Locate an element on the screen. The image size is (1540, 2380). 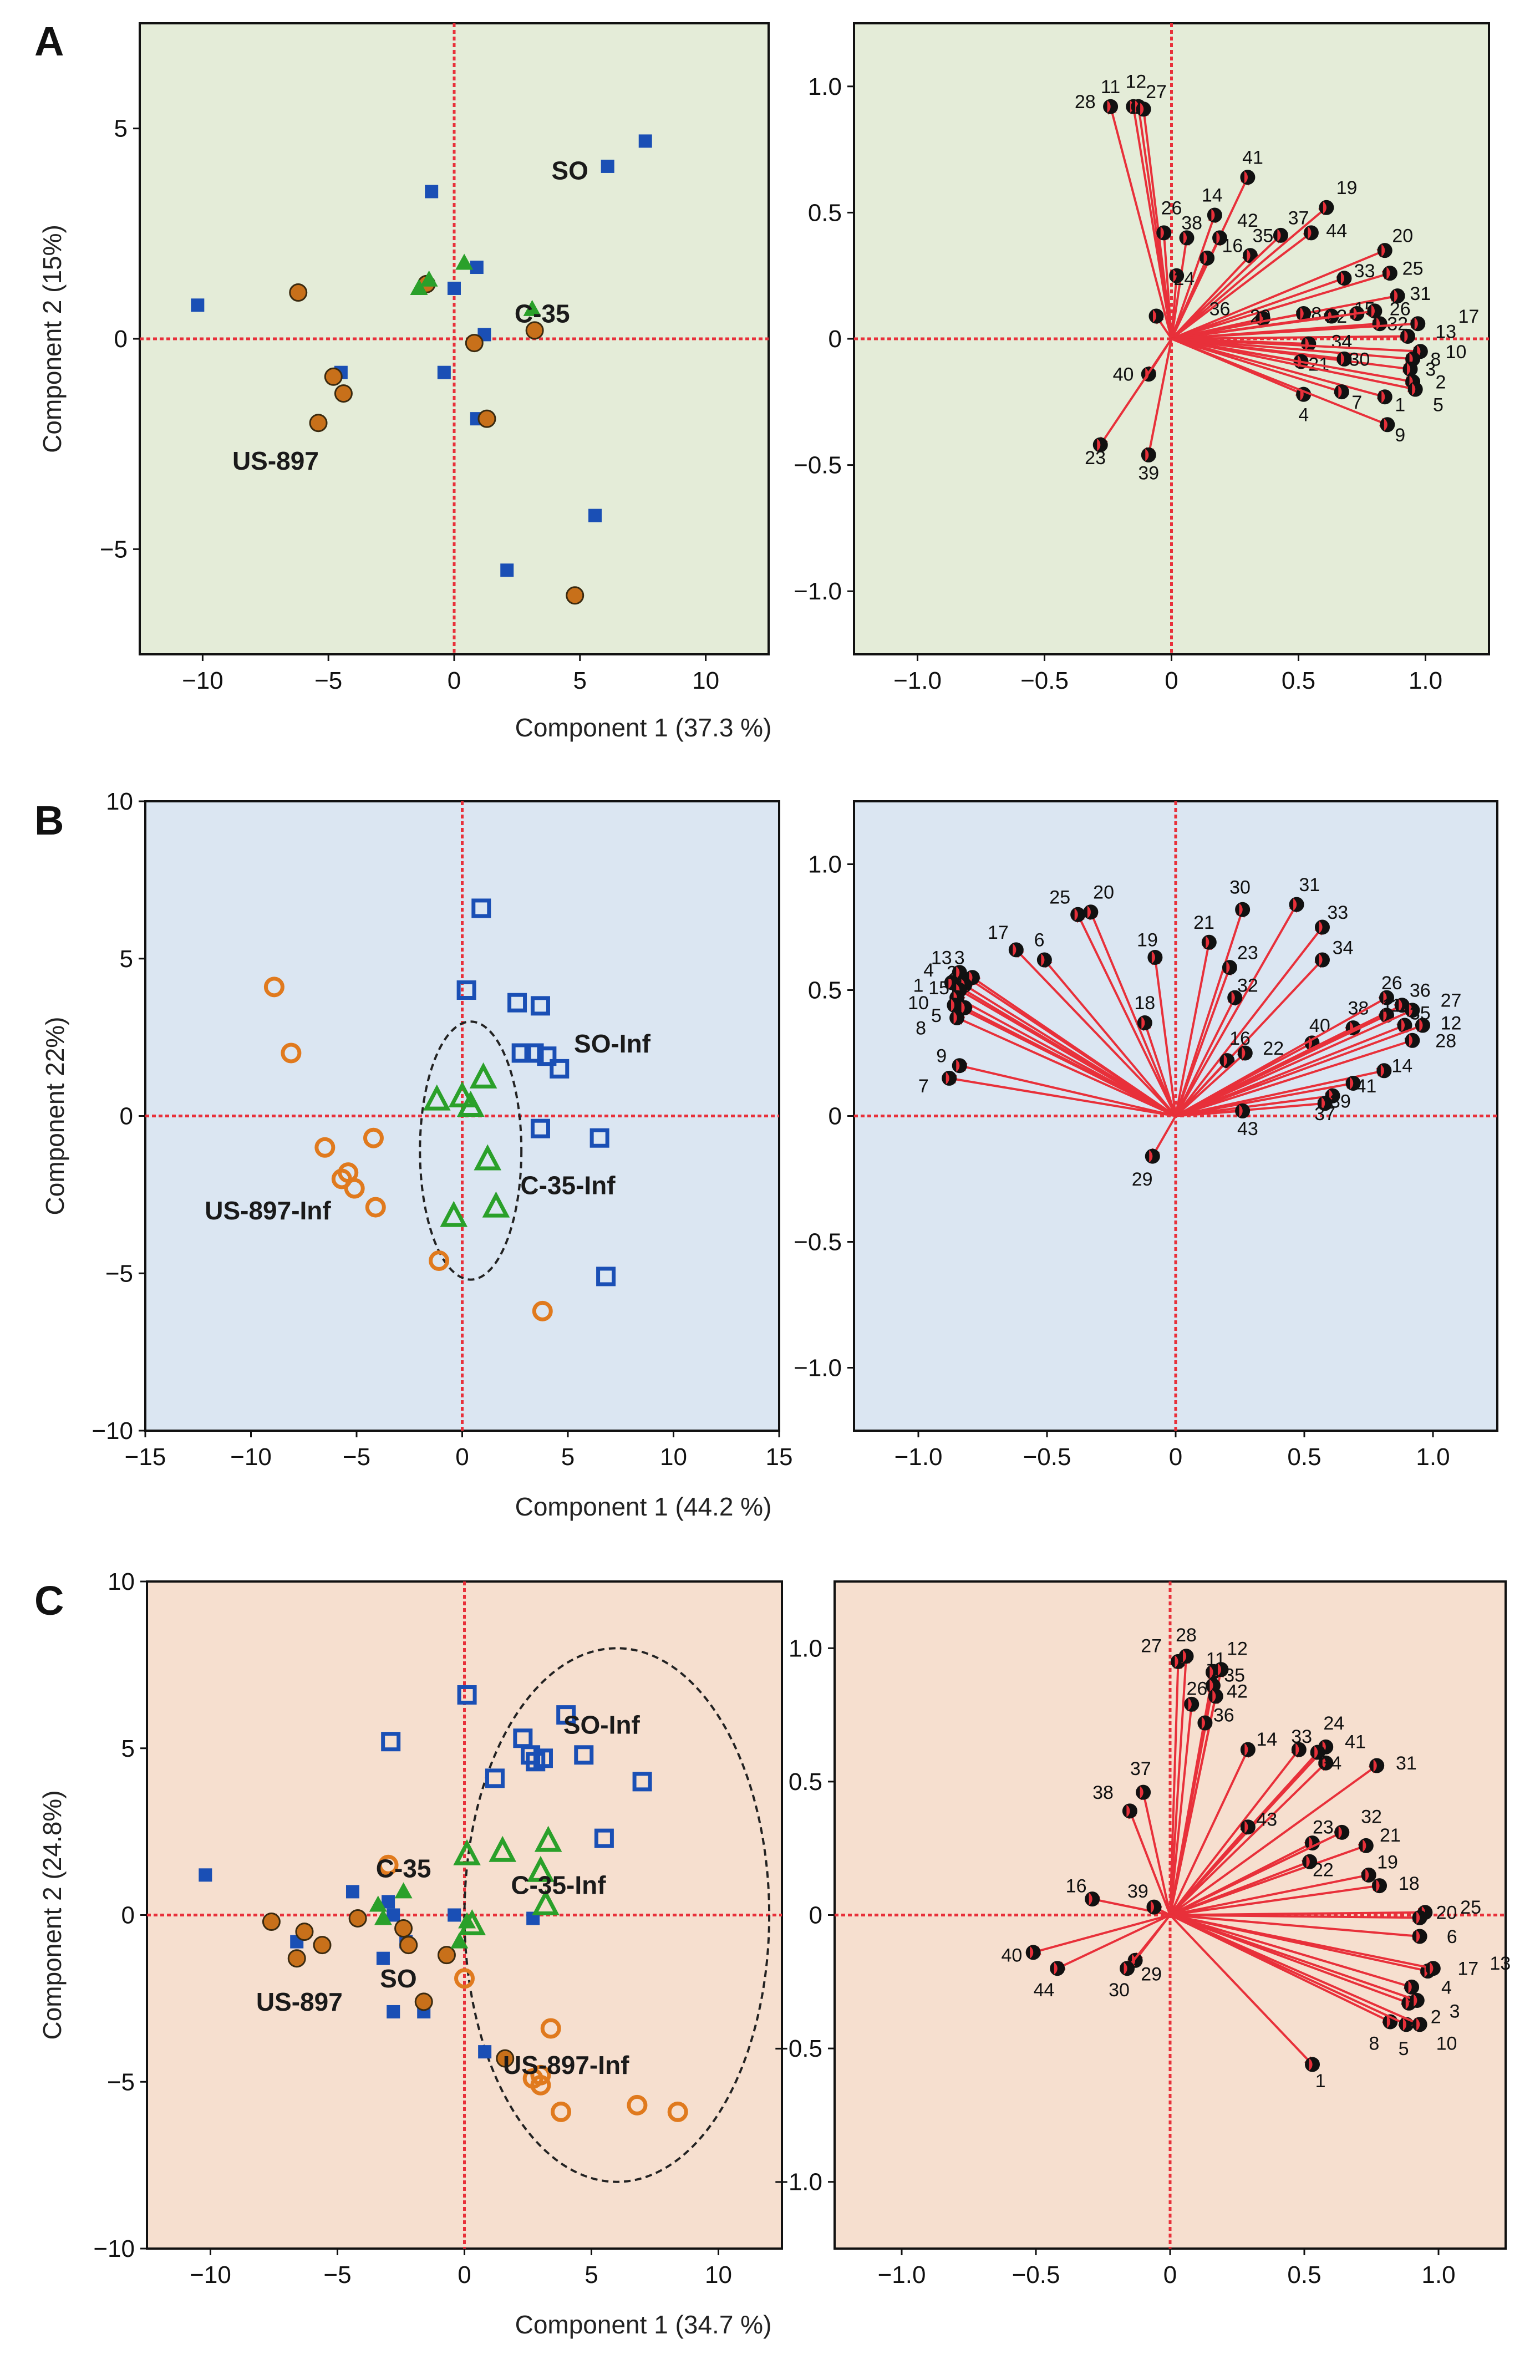
variable-label: 12 is located at coordinates (1237, 1648).